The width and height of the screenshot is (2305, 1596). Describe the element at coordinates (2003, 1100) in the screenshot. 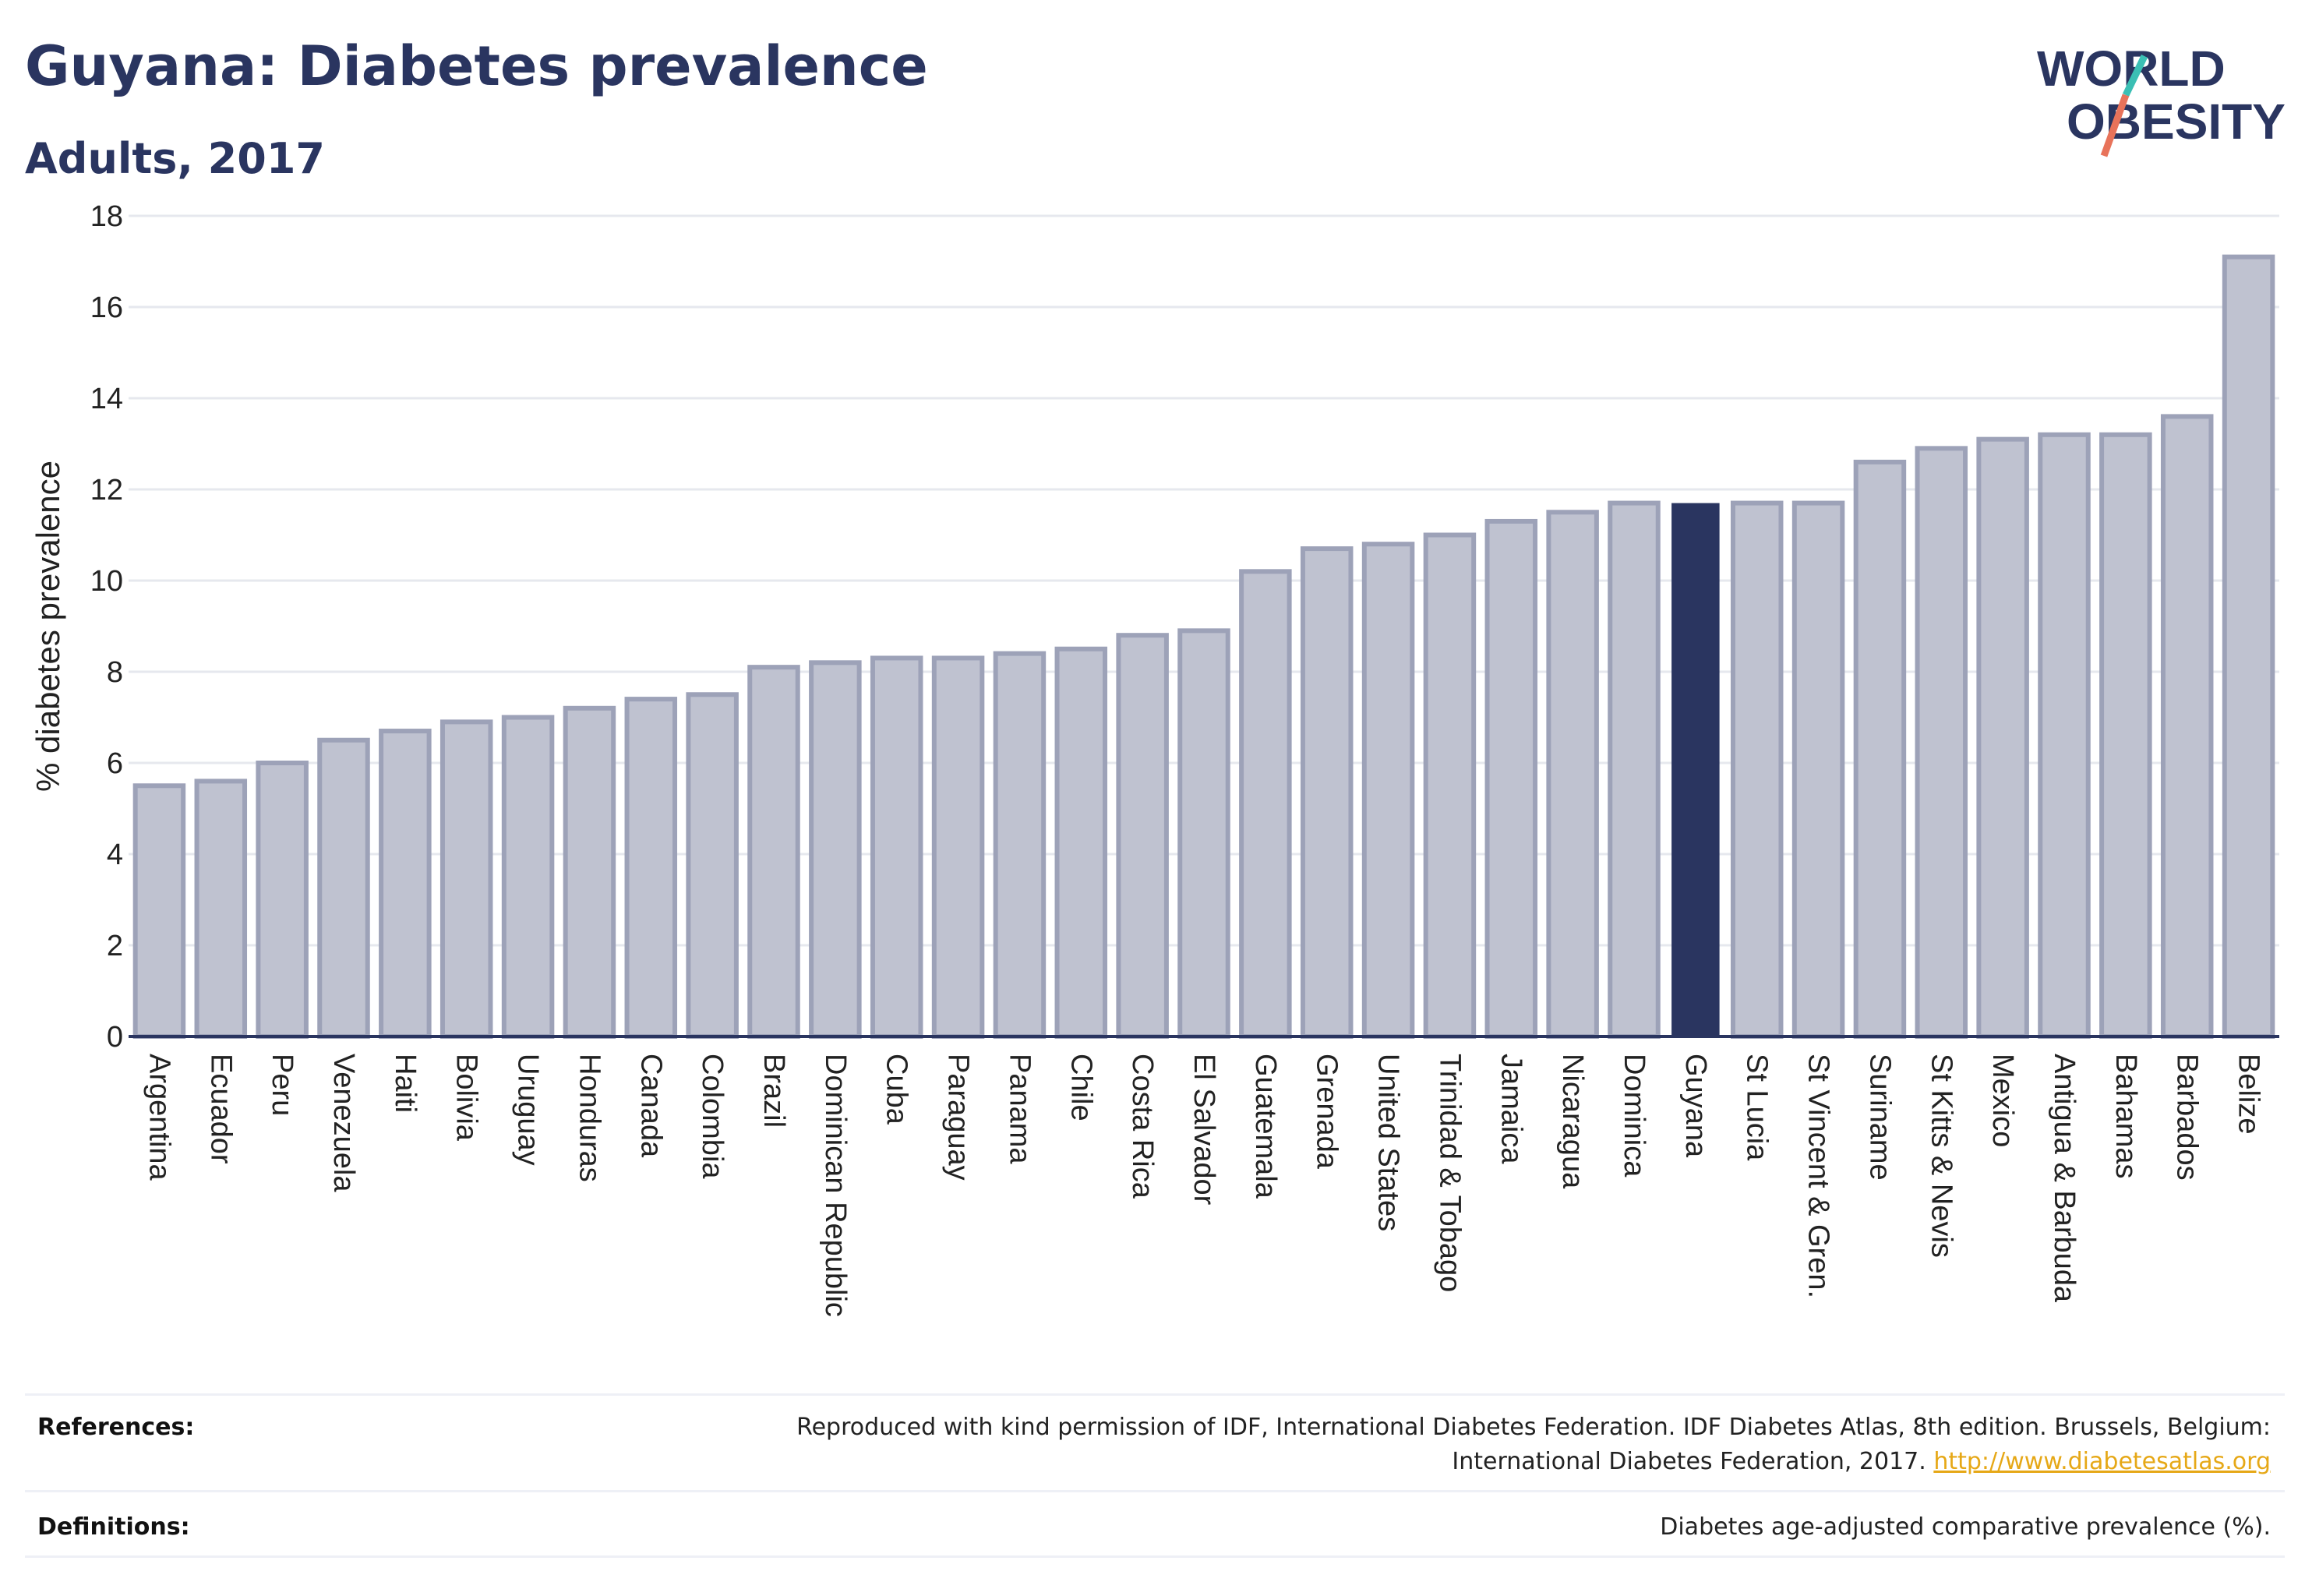

I see `x-tick-label: Mexico` at that location.